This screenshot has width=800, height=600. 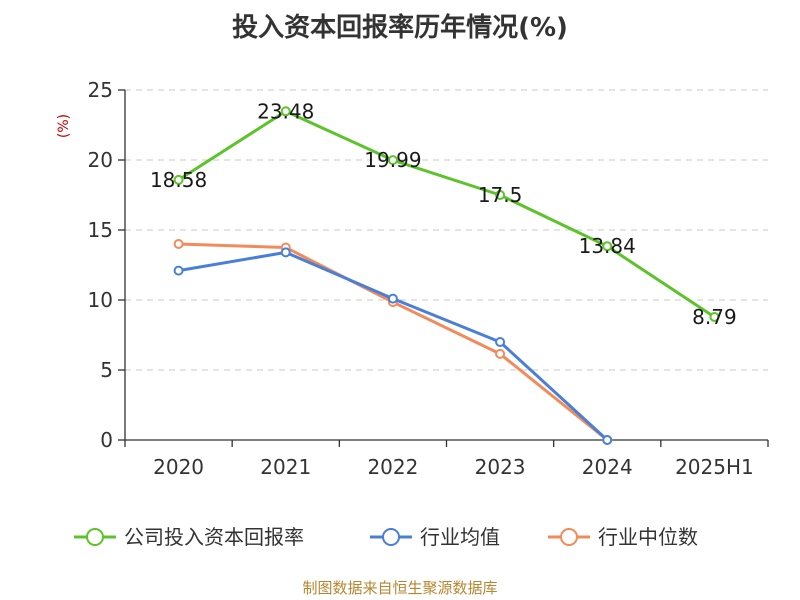 I want to click on legend-label: 公司投入资本回报率, so click(x=214, y=537).